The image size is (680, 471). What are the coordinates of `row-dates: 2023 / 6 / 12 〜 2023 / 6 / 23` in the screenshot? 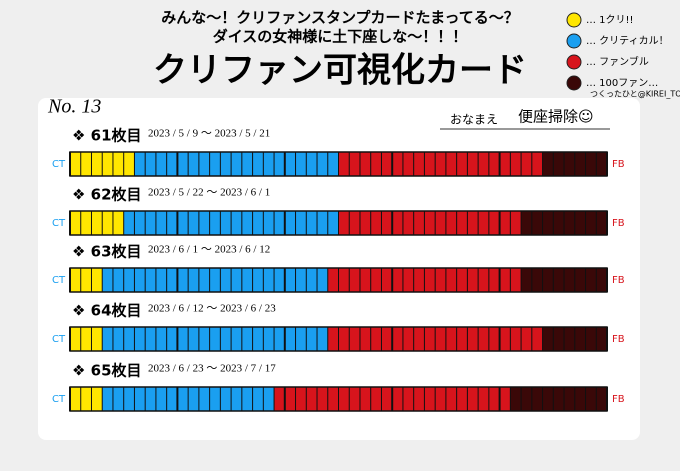 It's located at (212, 309).